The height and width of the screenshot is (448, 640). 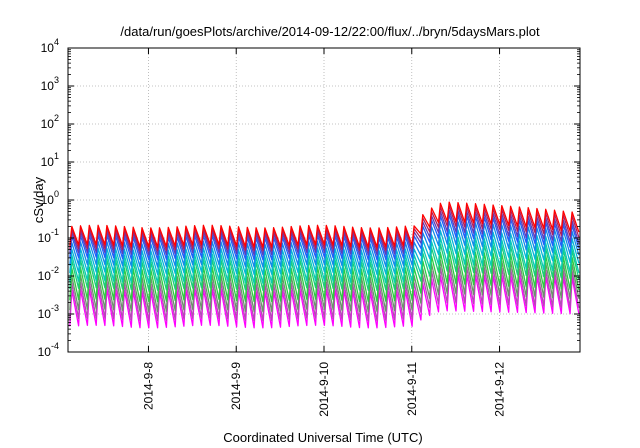 What do you see at coordinates (48, 274) in the screenshot?
I see `y-tick-label: 10⁻²` at bounding box center [48, 274].